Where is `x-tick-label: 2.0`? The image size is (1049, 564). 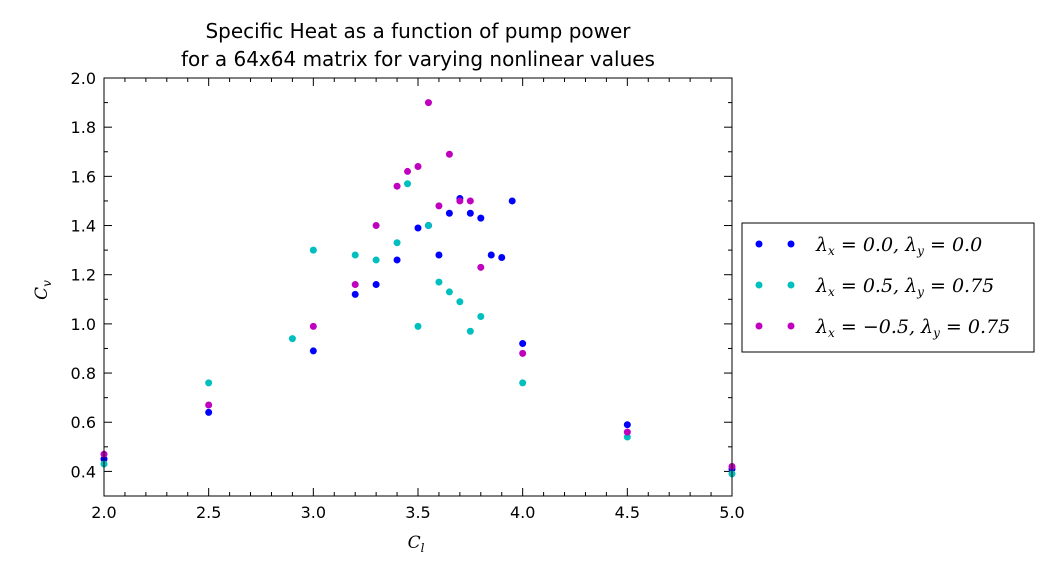
x-tick-label: 2.0 is located at coordinates (103, 512).